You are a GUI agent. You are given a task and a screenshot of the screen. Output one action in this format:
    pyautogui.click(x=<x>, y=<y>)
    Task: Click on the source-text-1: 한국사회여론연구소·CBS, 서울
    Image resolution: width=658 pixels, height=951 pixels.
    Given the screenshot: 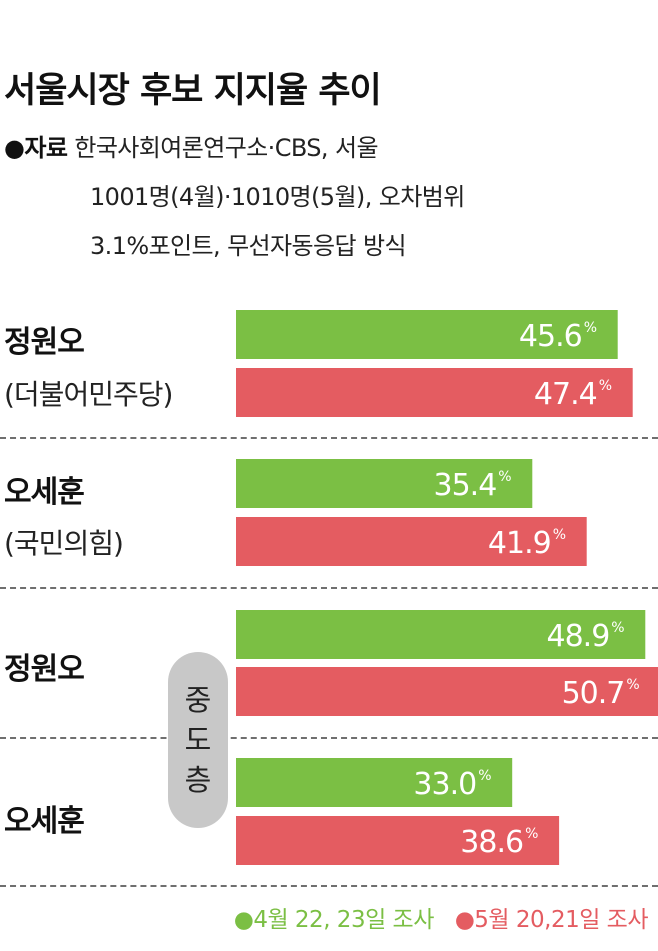 What is the action you would take?
    pyautogui.click(x=226, y=148)
    